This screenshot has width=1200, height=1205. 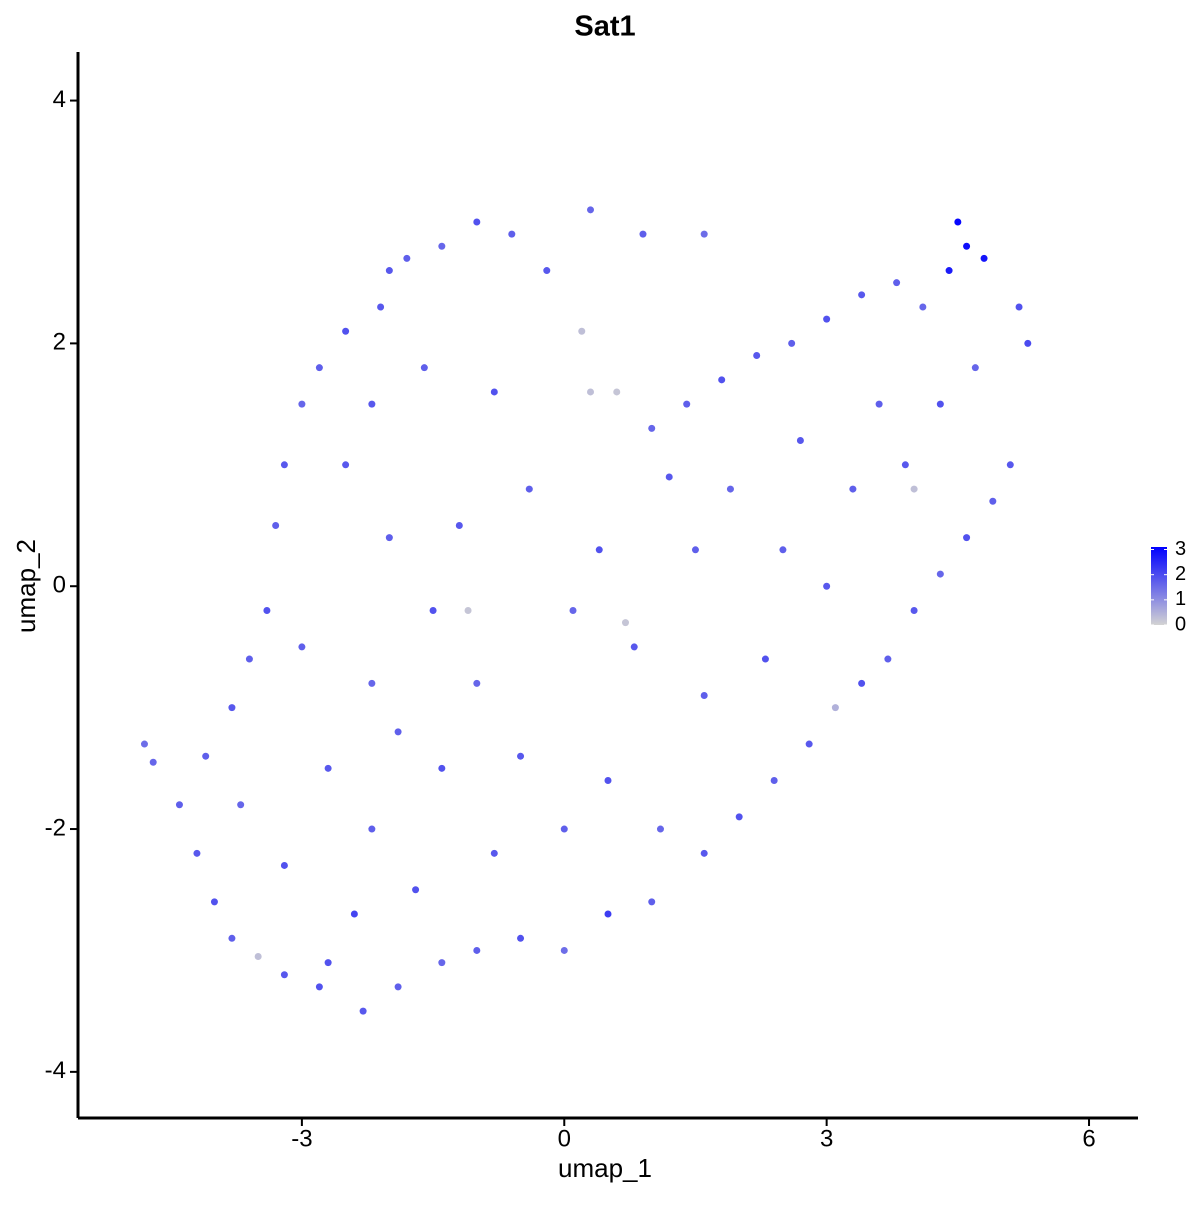 I want to click on colorbar-tick-label: 0, so click(x=1180, y=624).